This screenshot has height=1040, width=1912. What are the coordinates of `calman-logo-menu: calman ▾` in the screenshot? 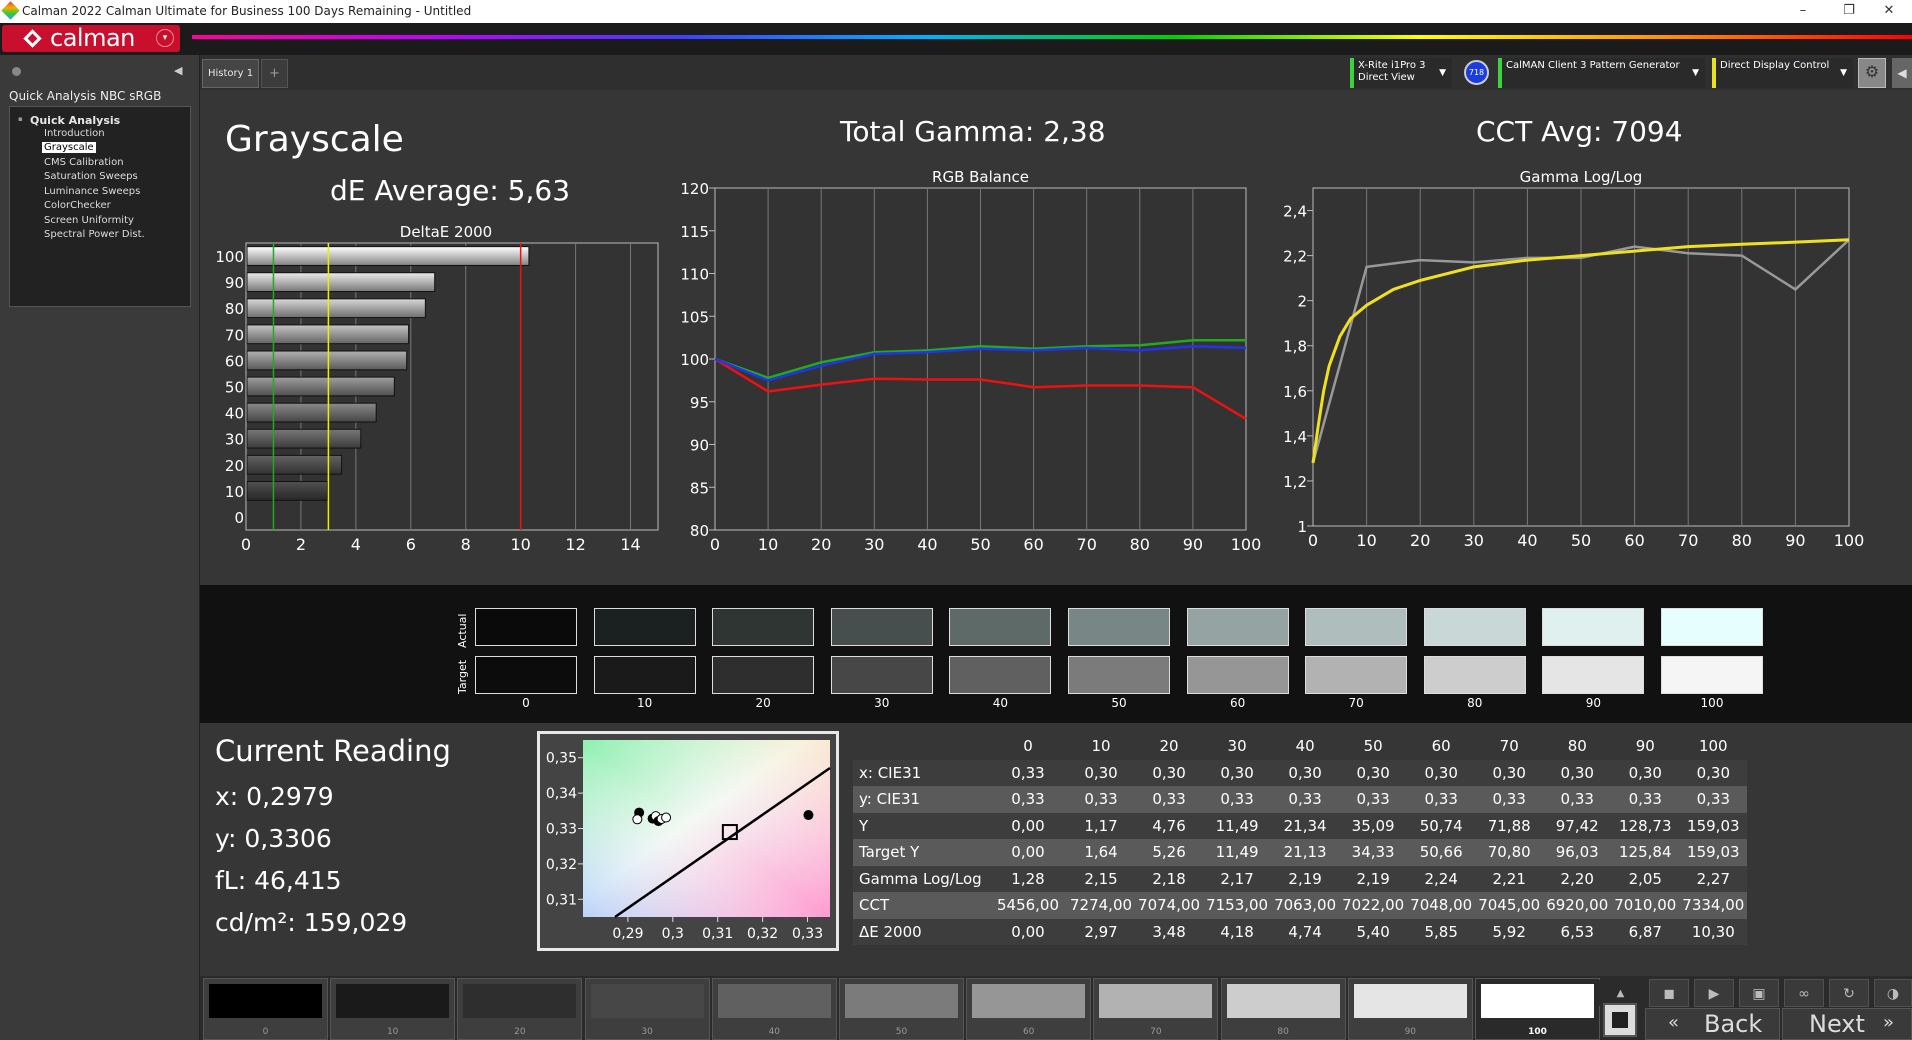 It's located at (91, 38).